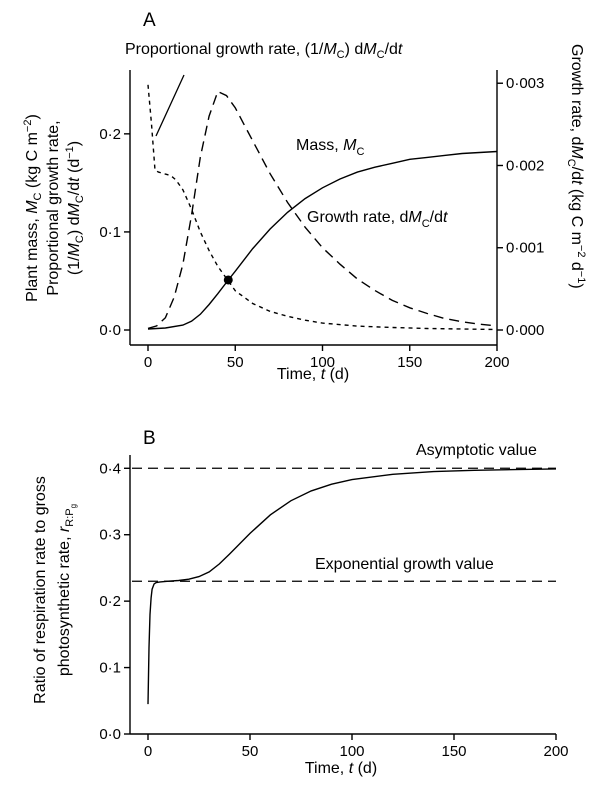 This screenshot has width=592, height=785. What do you see at coordinates (496, 362) in the screenshot?
I see `panel-a-x-tick-label: 200` at bounding box center [496, 362].